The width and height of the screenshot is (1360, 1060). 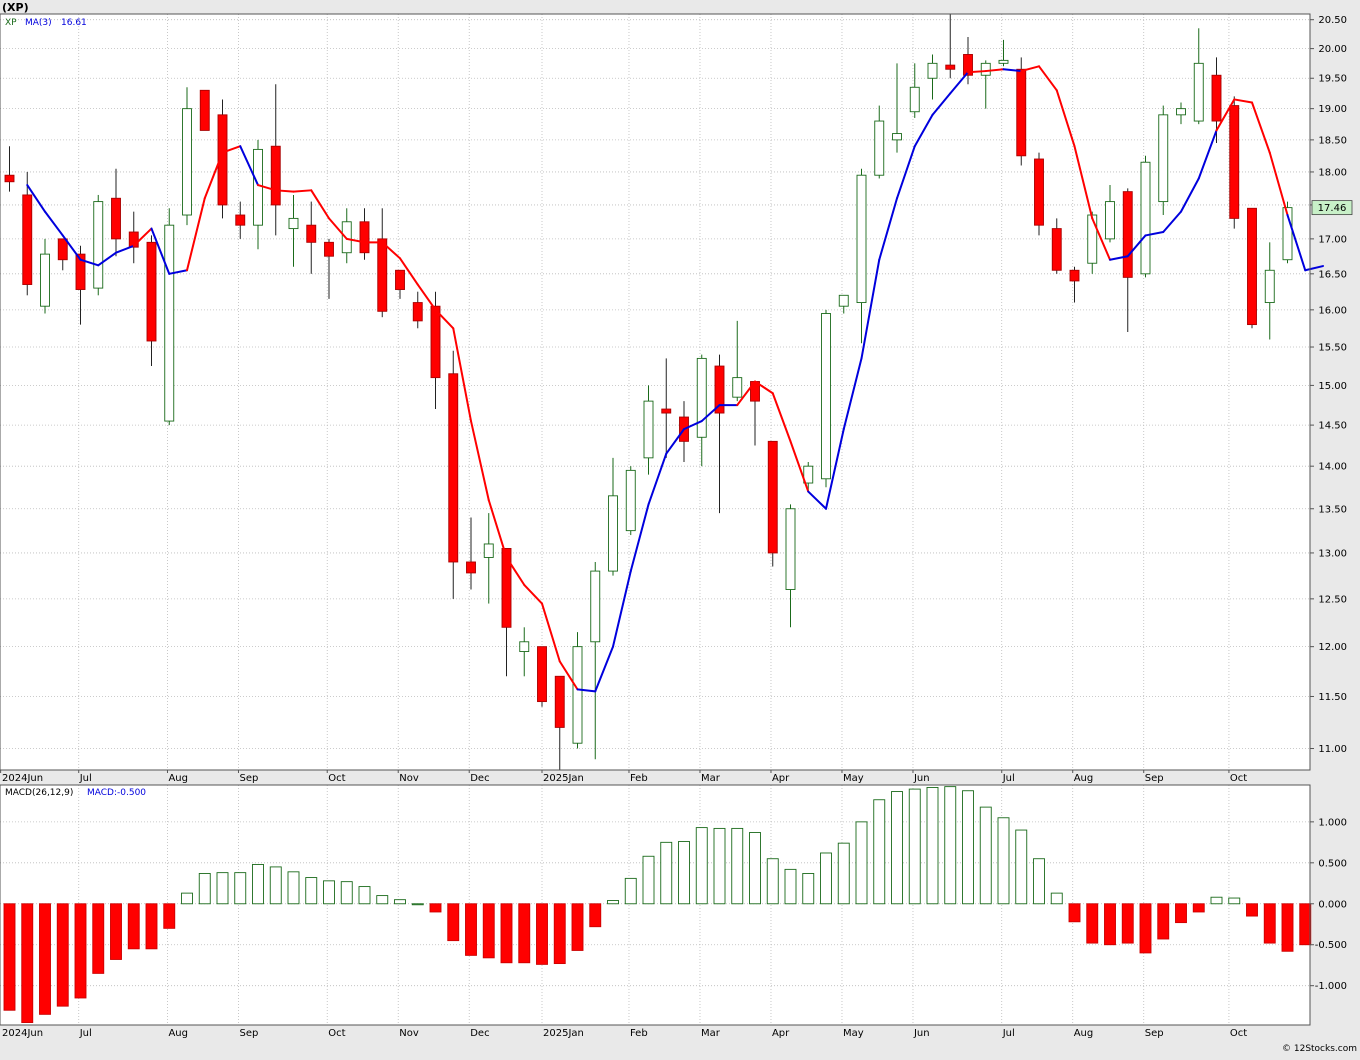 I want to click on chart-title: (XP), so click(x=15, y=7).